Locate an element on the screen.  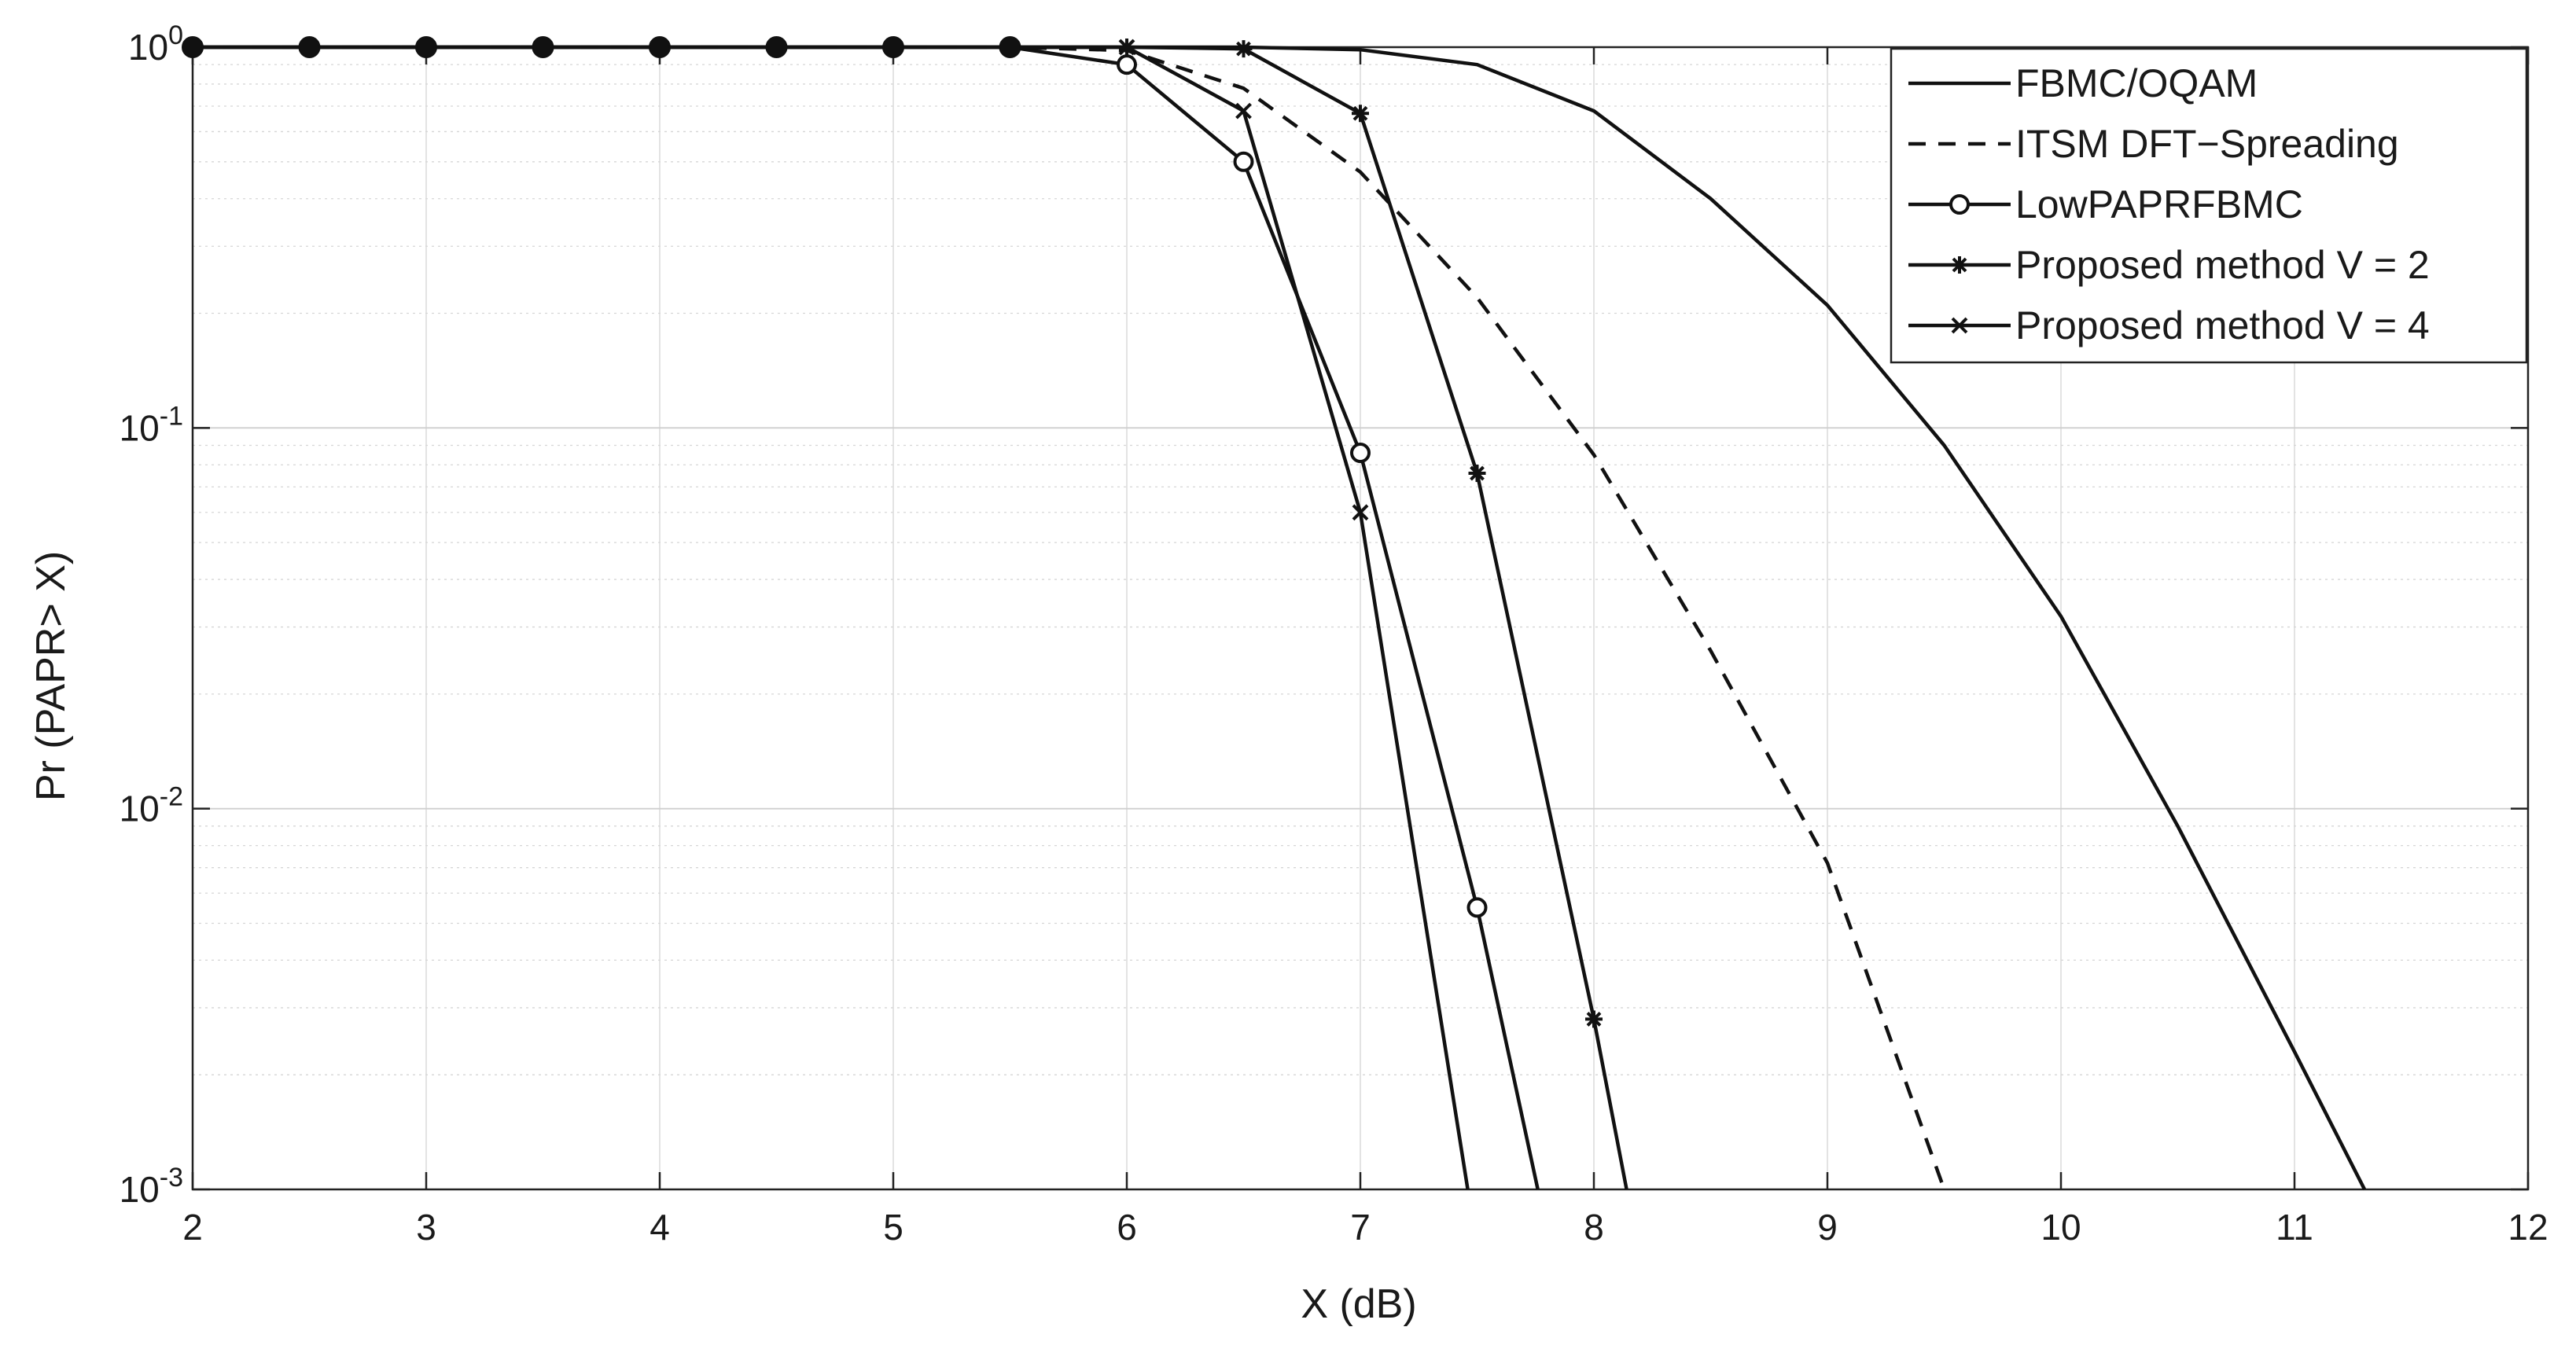
y-axis-title: Pr (PAPR> X) is located at coordinates (51, 676).